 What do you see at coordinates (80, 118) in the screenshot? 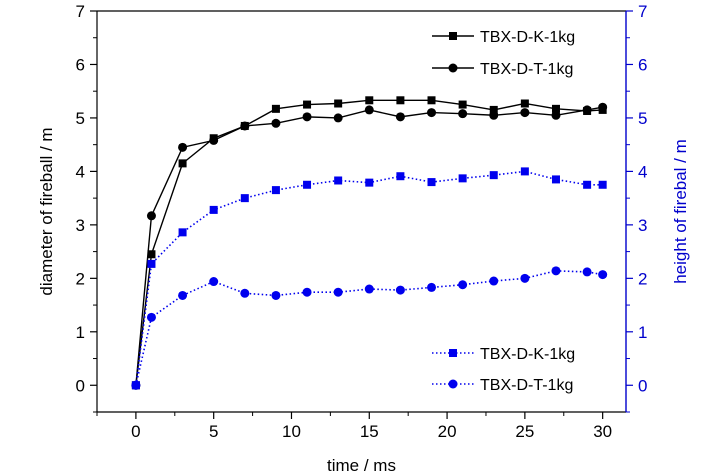
I see `y-left-tick-label: 5` at bounding box center [80, 118].